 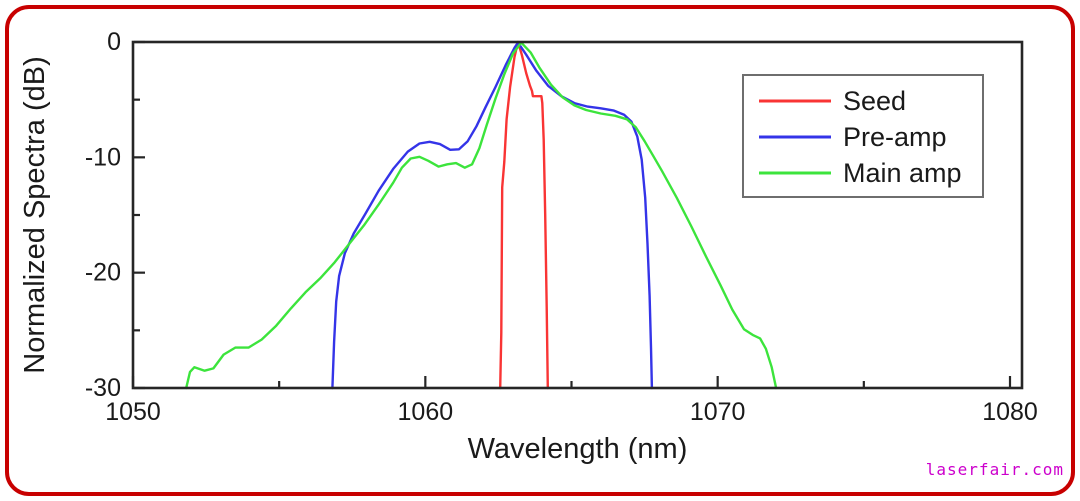 I want to click on legend-pre-amp-label: Pre-amp, so click(x=895, y=137).